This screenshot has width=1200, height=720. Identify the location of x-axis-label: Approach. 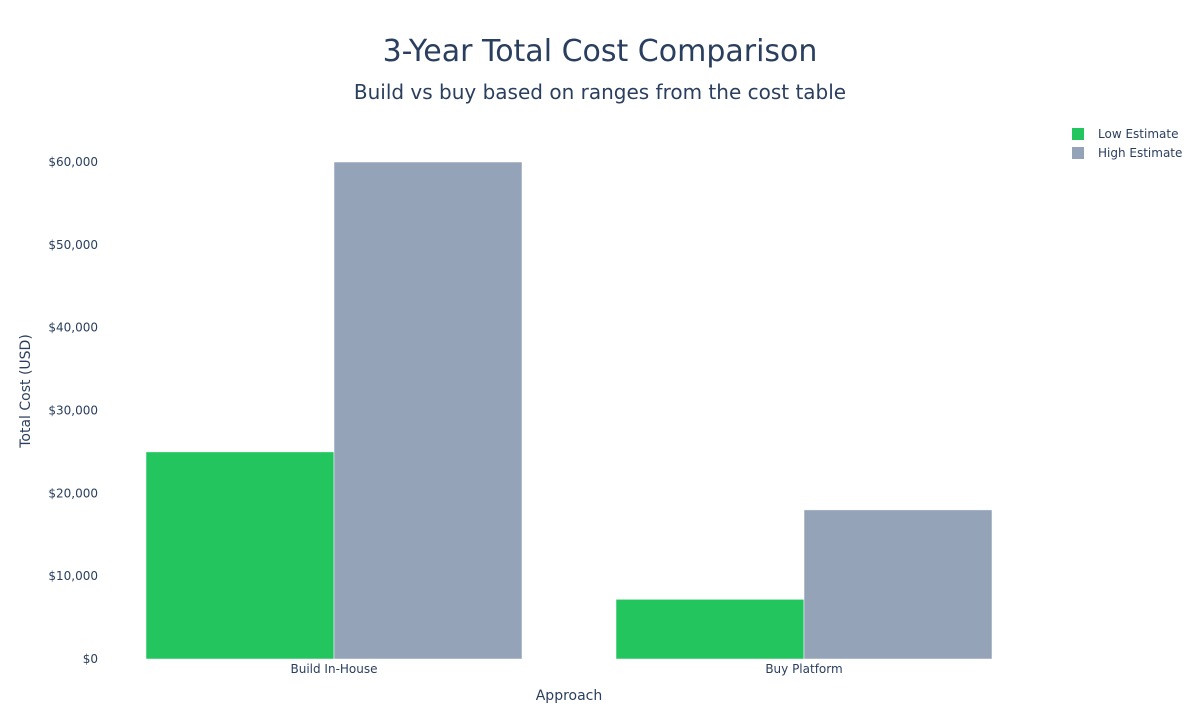
(569, 696).